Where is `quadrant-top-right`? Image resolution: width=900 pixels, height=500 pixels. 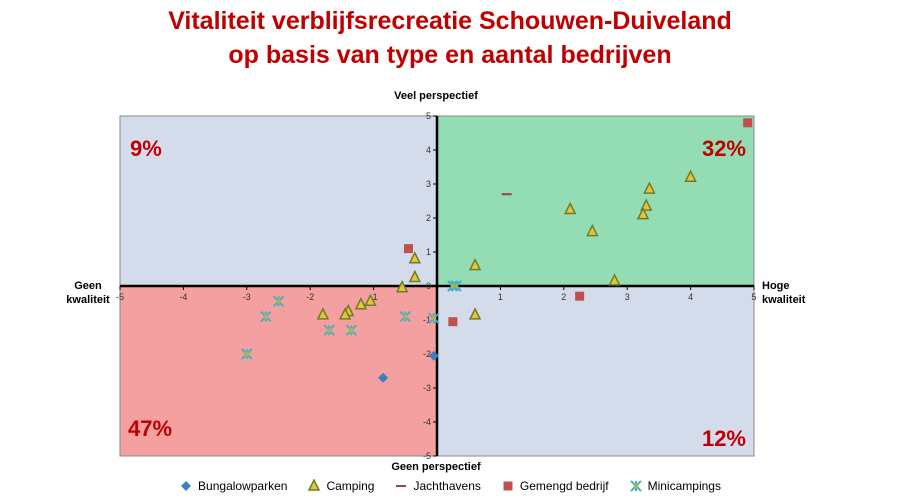 quadrant-top-right is located at coordinates (595, 201).